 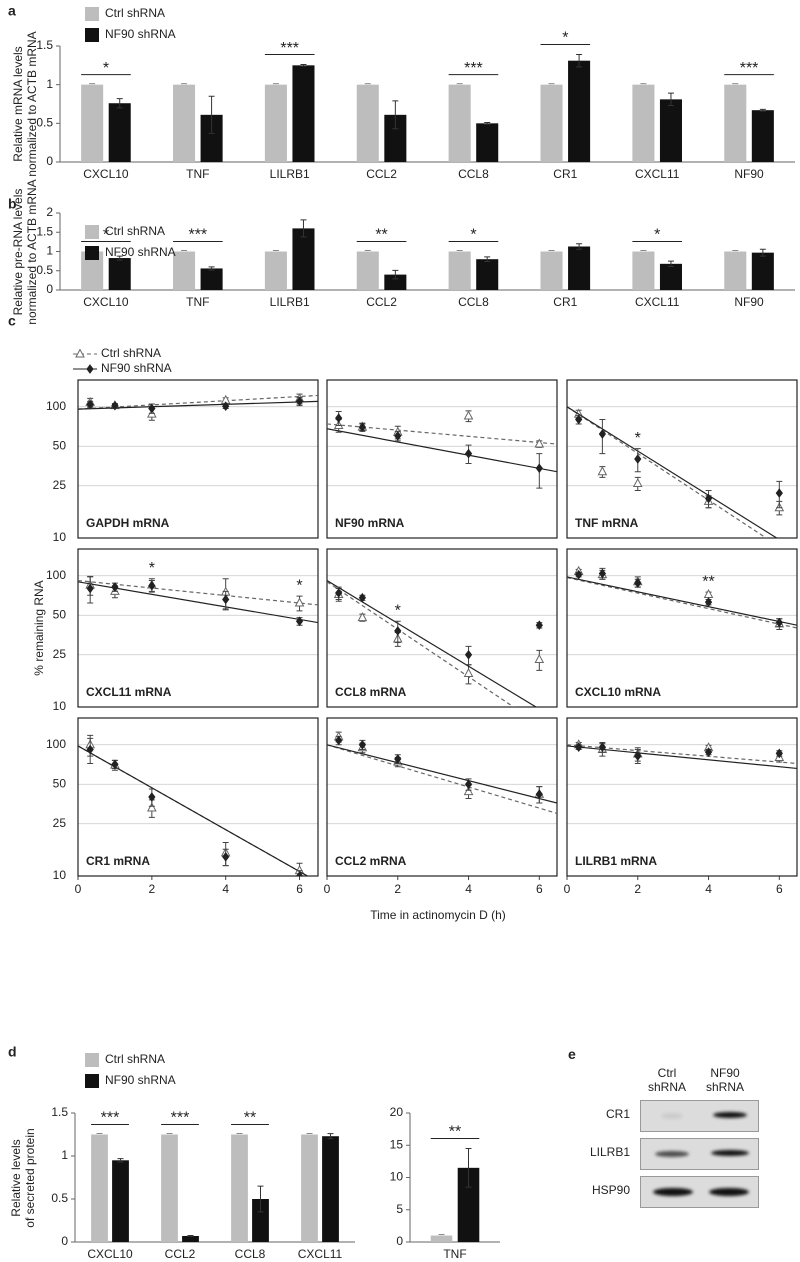 What do you see at coordinates (657, 174) in the screenshot?
I see `x-tick-label: CXCL11` at bounding box center [657, 174].